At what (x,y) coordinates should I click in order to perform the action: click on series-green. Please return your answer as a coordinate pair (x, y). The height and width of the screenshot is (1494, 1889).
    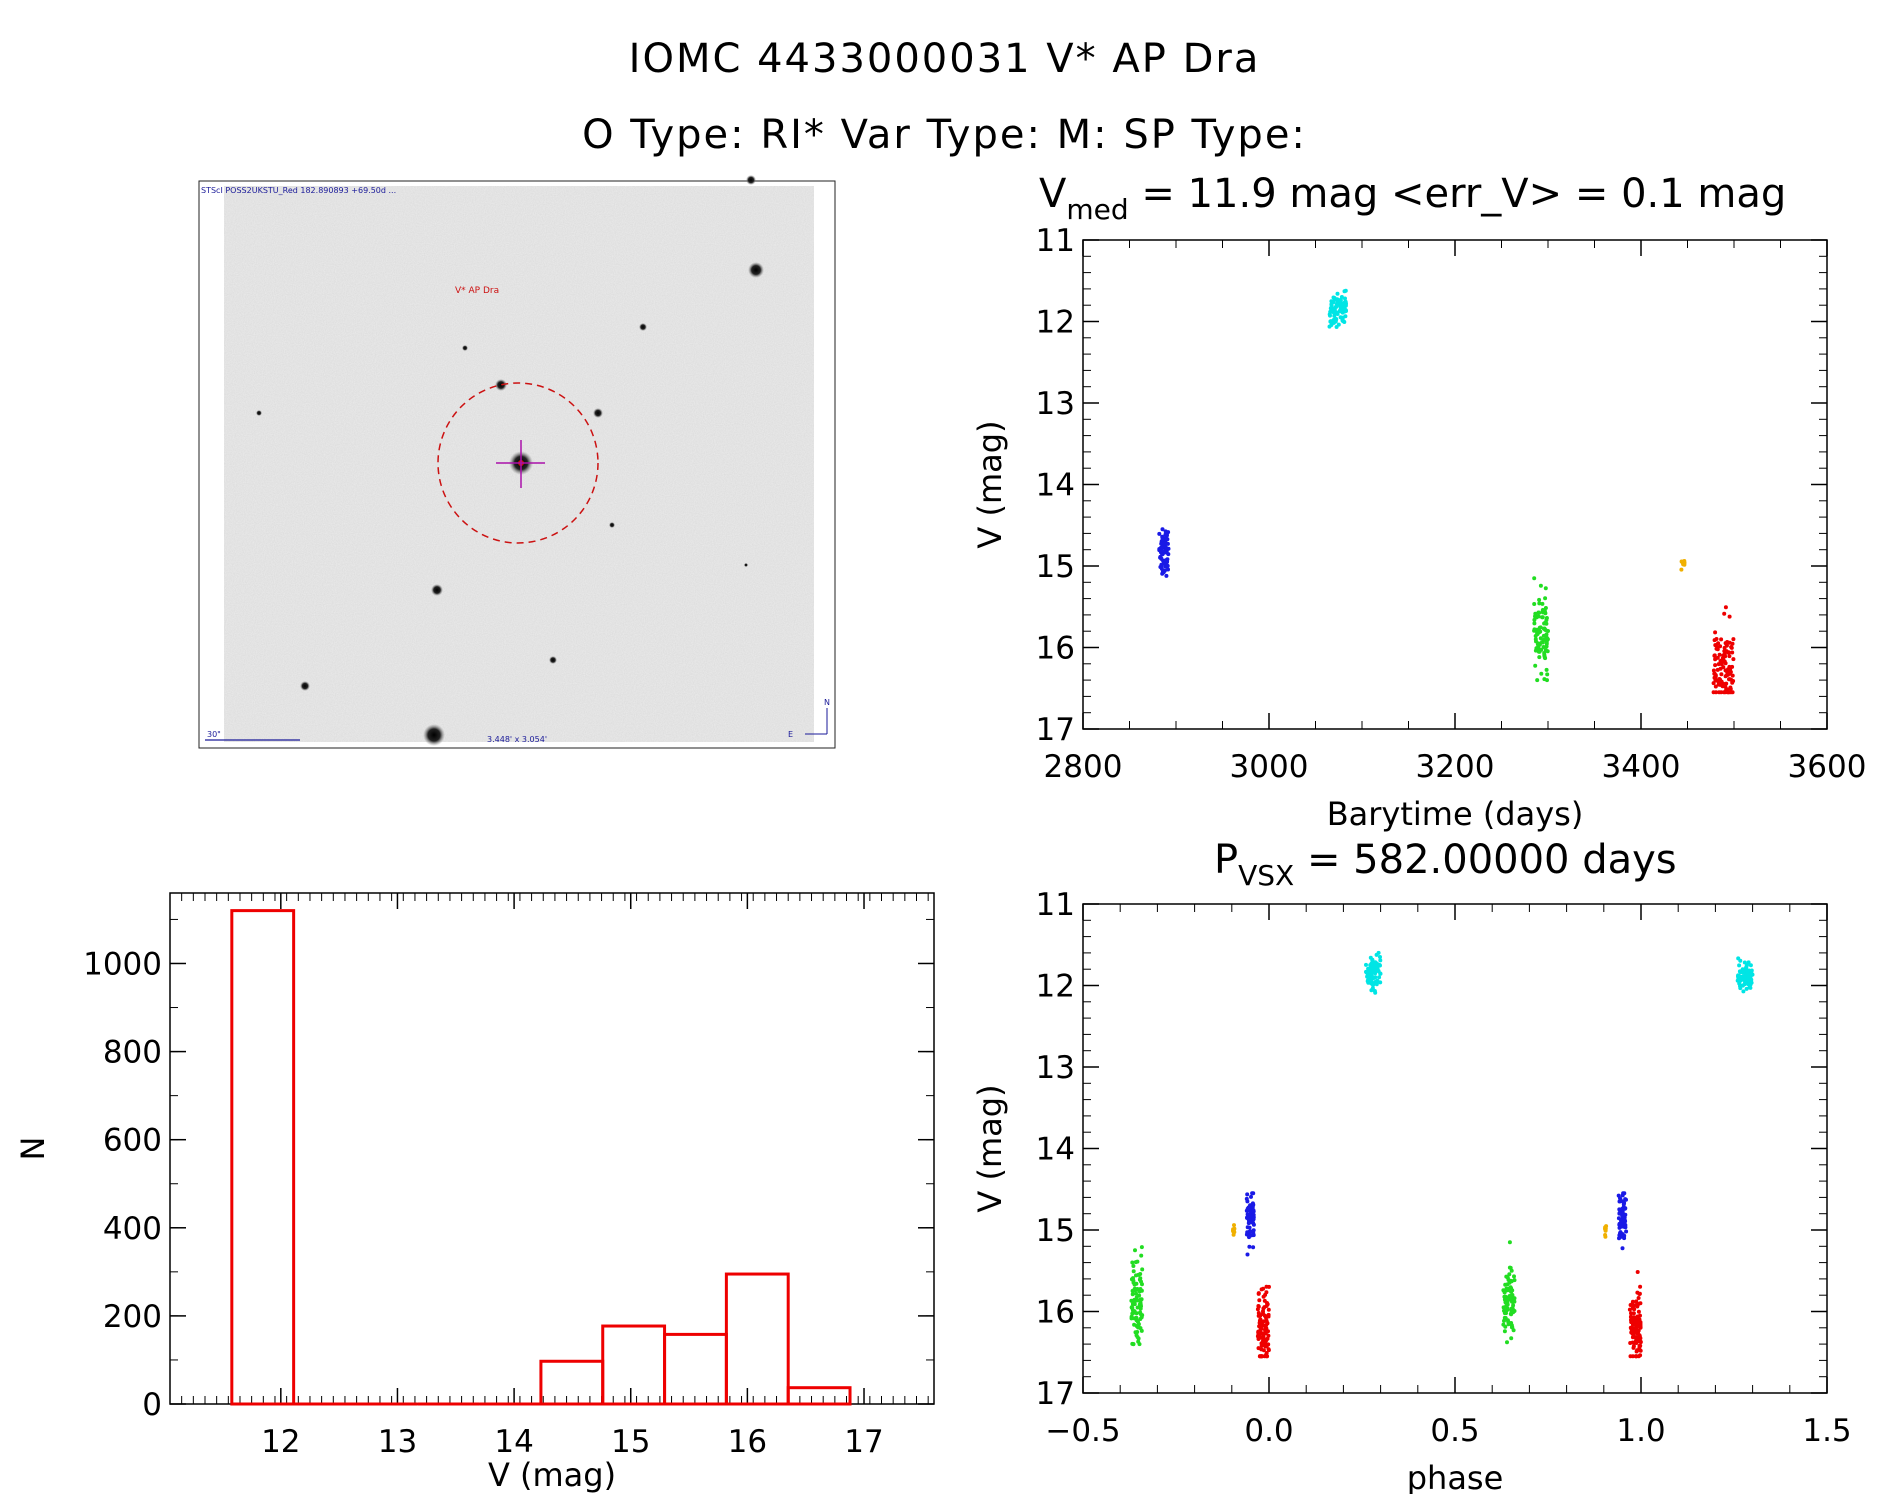
    Looking at the image, I should click on (1541, 629).